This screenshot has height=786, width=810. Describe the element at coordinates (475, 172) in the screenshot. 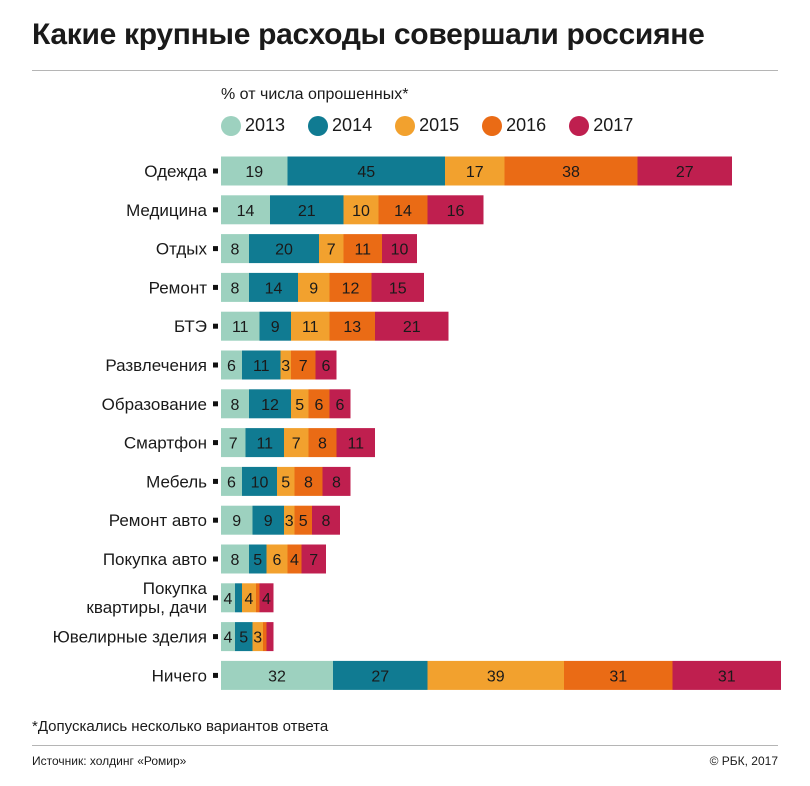

I see `data-label: 17` at that location.